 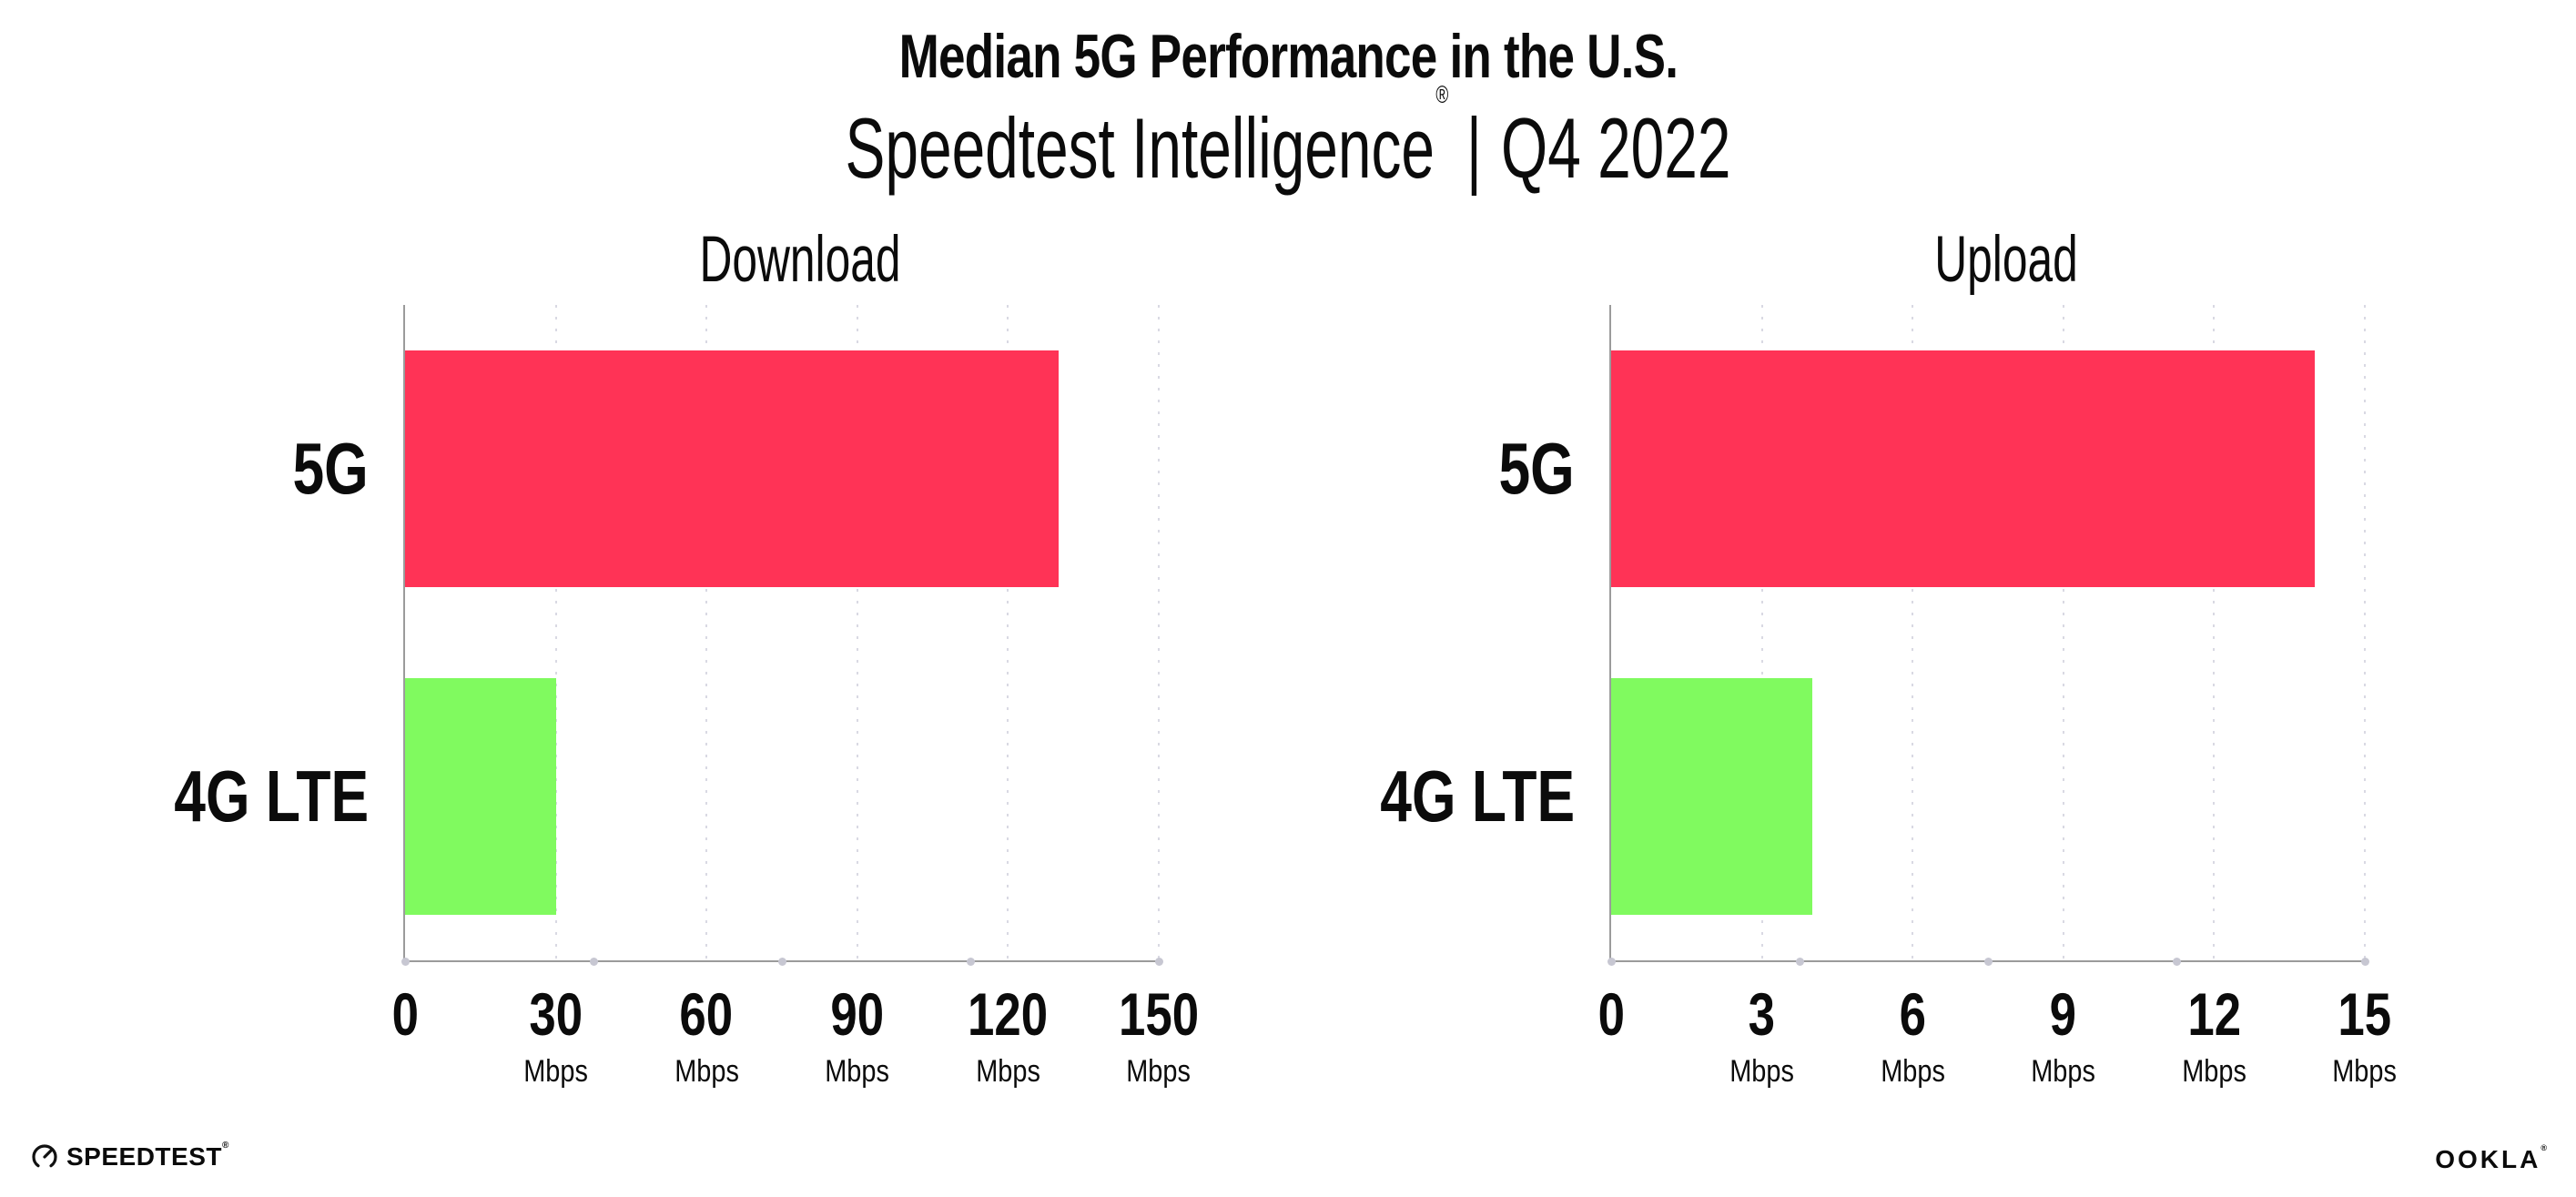 I want to click on speedtest-logo: SPEEDTEST®, so click(x=130, y=1156).